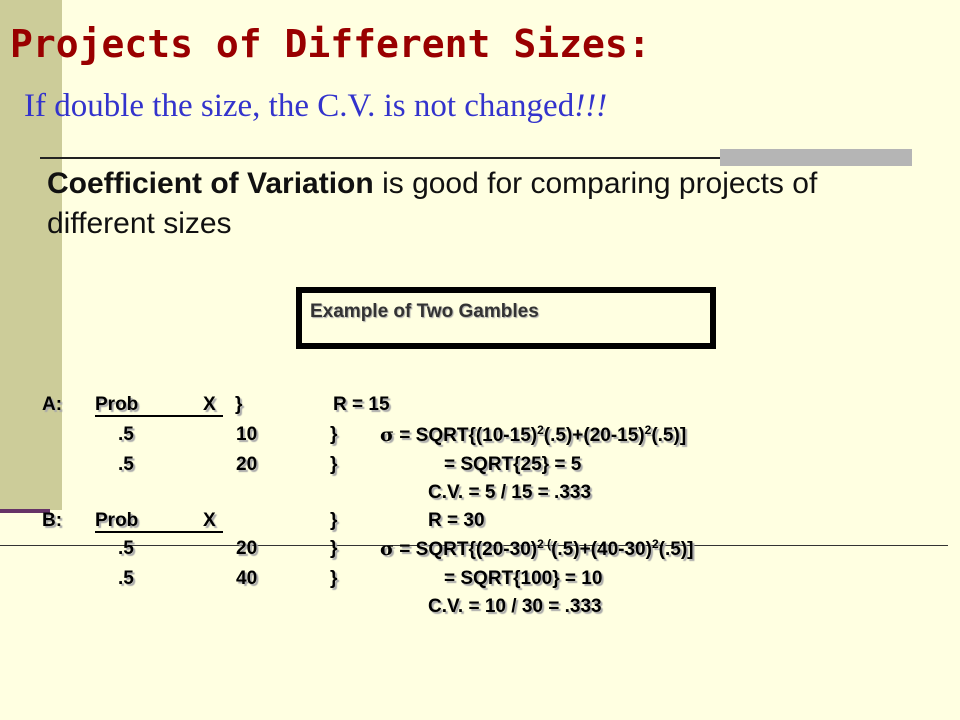 This screenshot has width=960, height=720. Describe the element at coordinates (456, 520) in the screenshot. I see `result: R = 30` at that location.